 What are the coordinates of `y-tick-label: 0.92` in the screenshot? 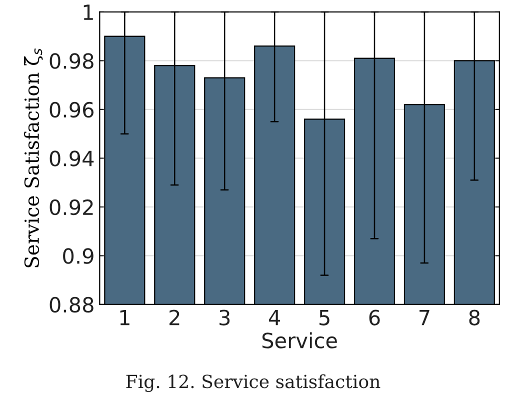 It's located at (71, 207).